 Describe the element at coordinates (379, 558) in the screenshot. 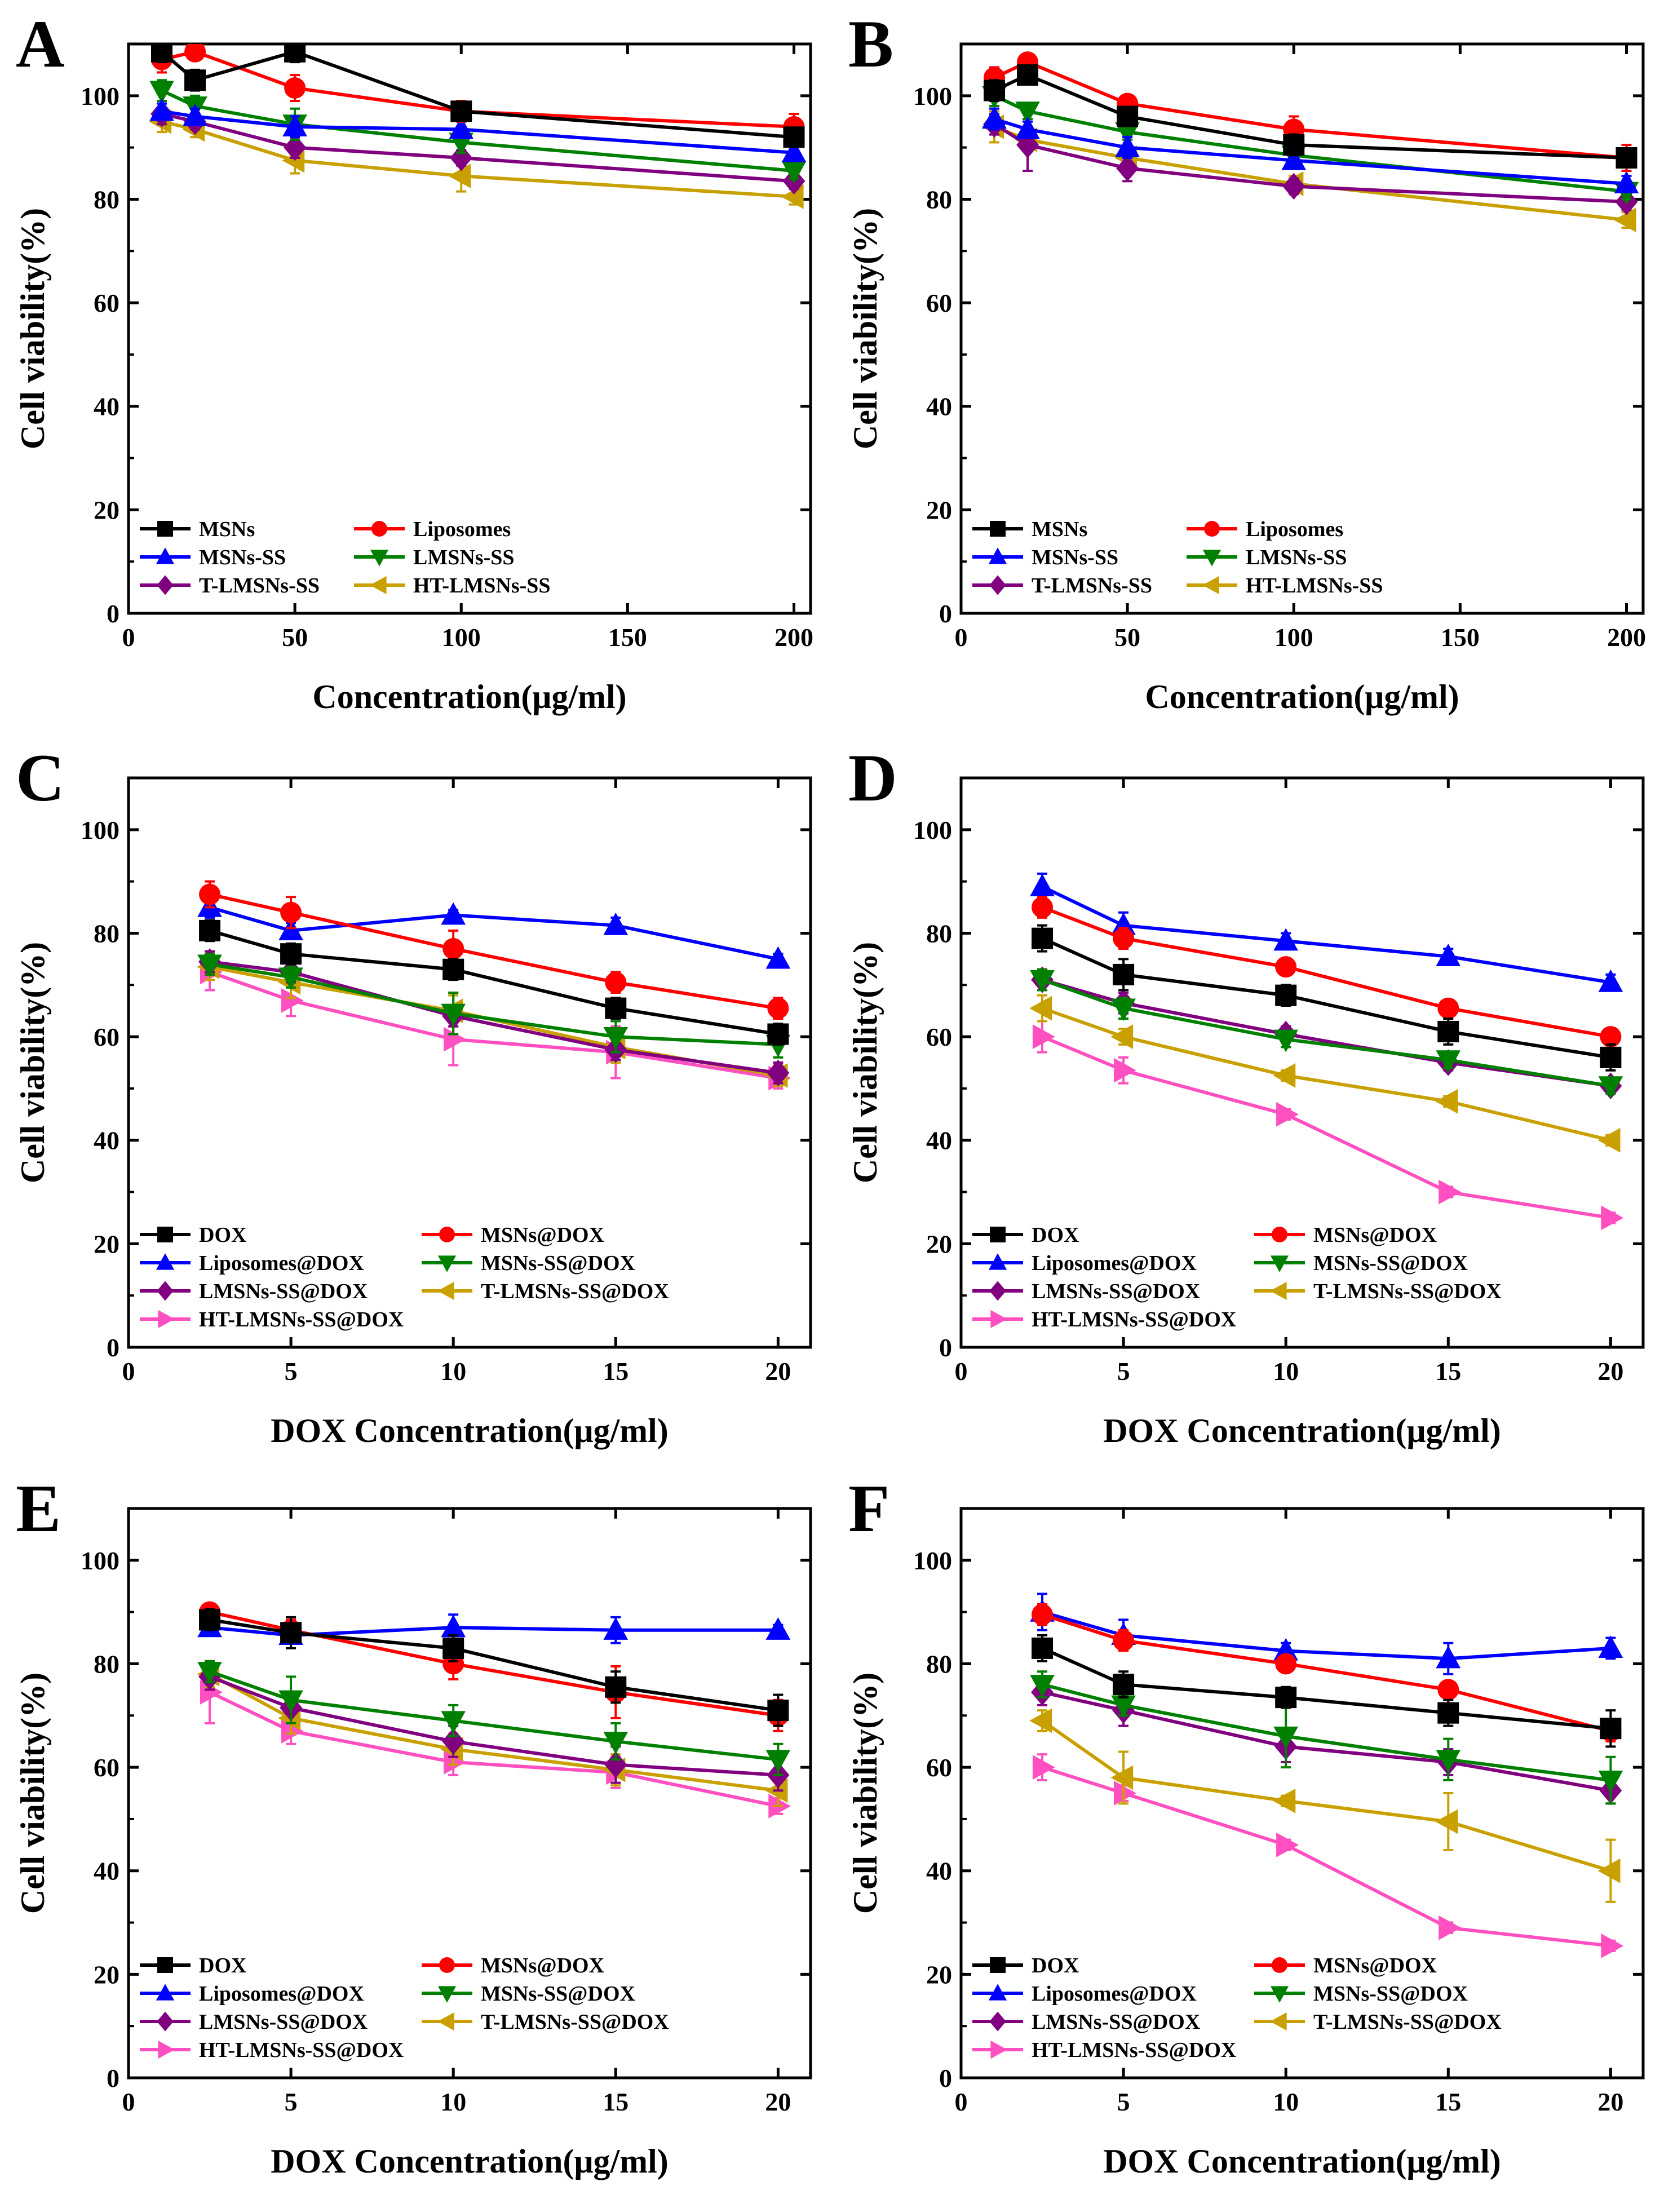

I see `legend-marker-a-lmsns-ss` at that location.